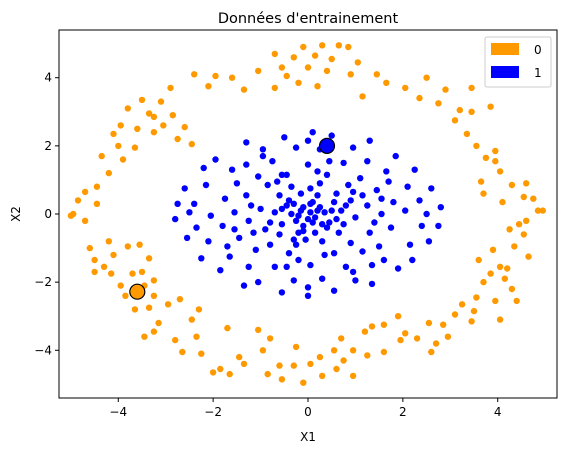  I want to click on x-tick-label-3: 2, so click(403, 412).